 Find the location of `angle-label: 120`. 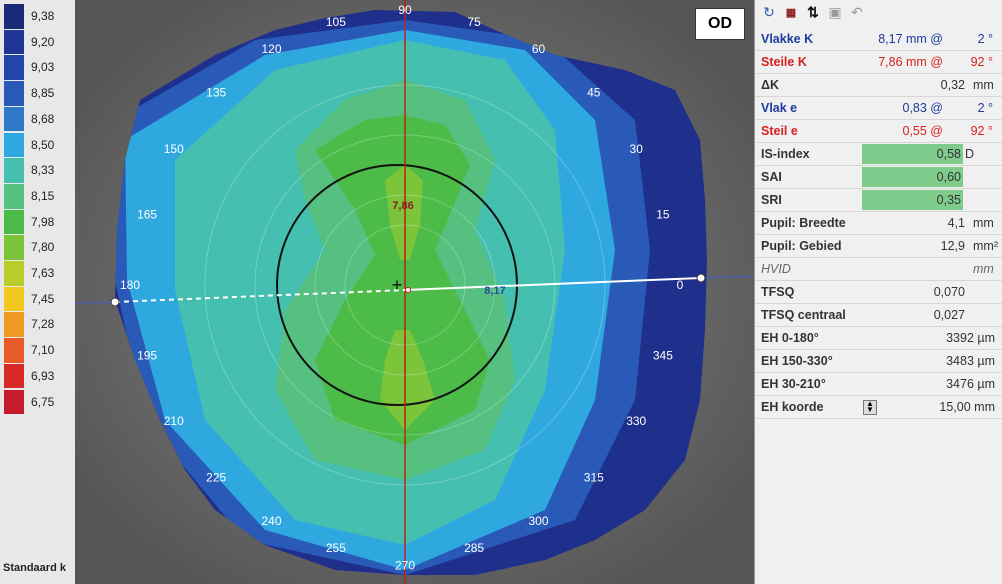

angle-label: 120 is located at coordinates (271, 49).